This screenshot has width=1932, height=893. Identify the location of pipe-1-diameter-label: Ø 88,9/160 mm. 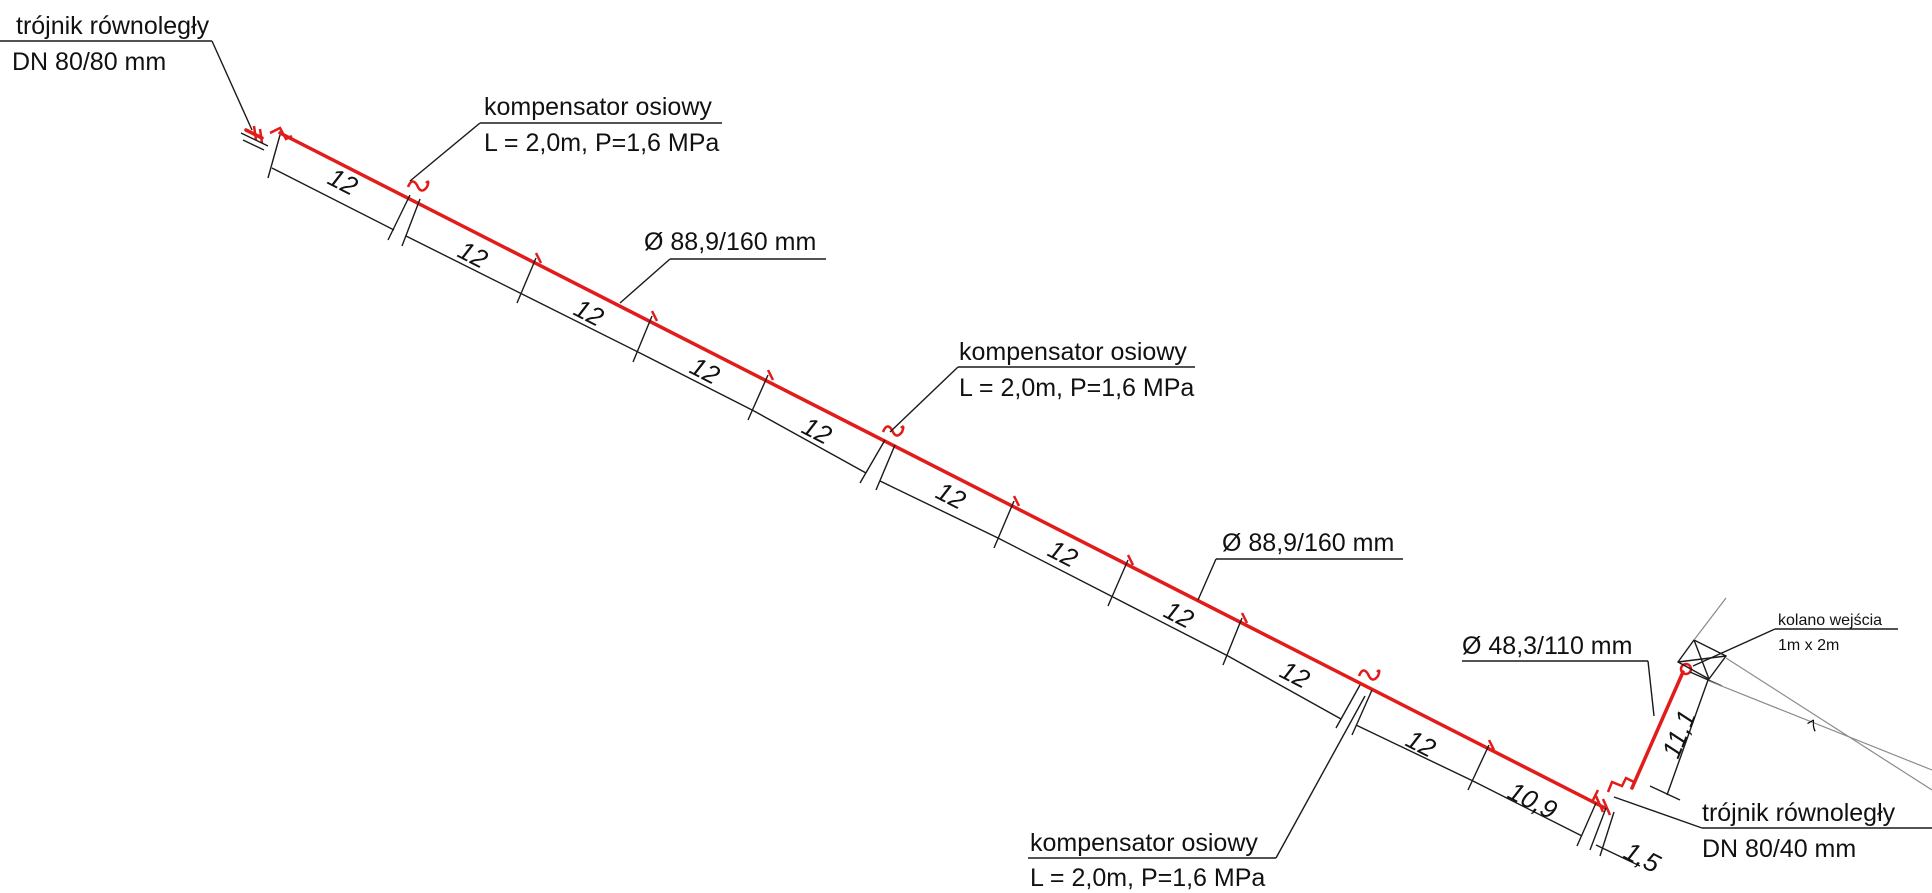
(730, 242).